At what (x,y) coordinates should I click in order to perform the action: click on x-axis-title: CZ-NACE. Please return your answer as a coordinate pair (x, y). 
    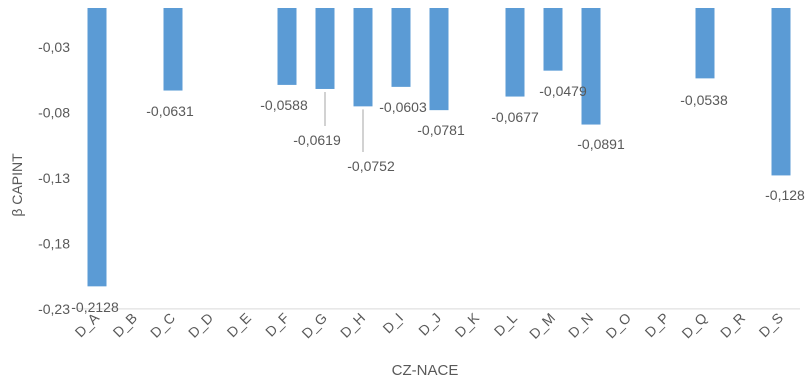
    Looking at the image, I should click on (425, 370).